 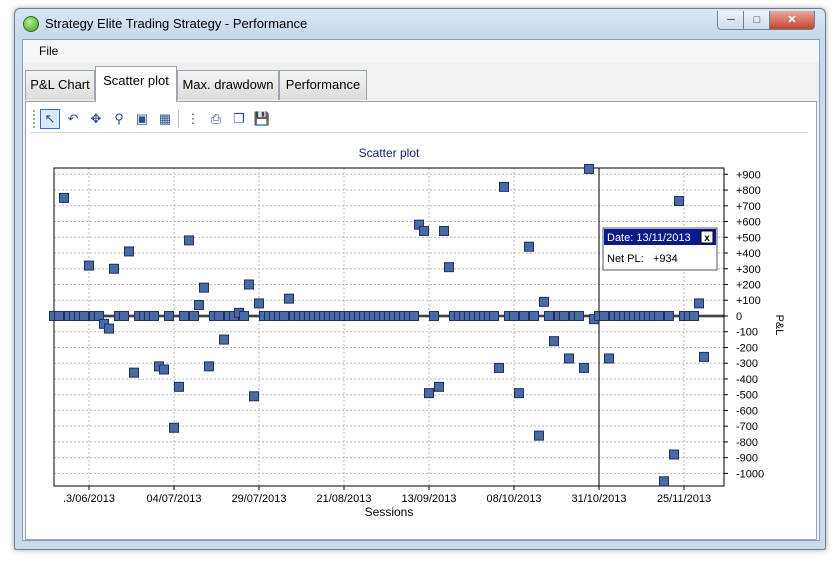 What do you see at coordinates (513, 499) in the screenshot?
I see `x-tick-label: 08/10/2013` at bounding box center [513, 499].